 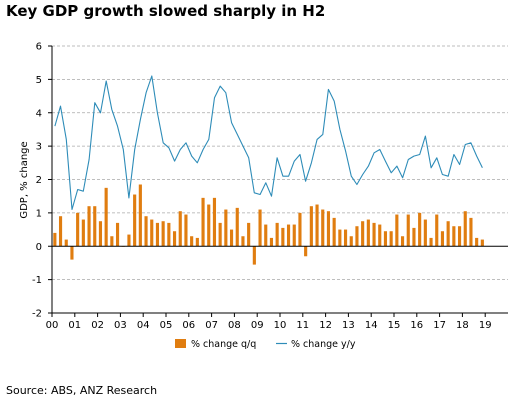 I want to click on x-tick-label: 14, so click(x=371, y=325).